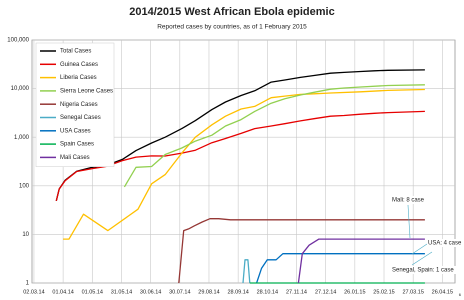 This screenshot has height=300, width=464. What do you see at coordinates (25, 235) in the screenshot?
I see `y-tick-label: 10` at bounding box center [25, 235].